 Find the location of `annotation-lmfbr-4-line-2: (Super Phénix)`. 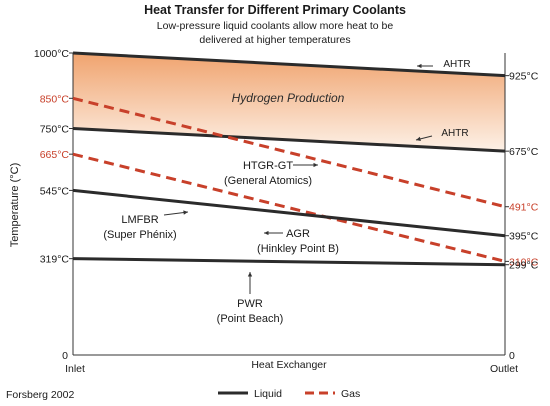

annotation-lmfbr-4-line-2: (Super Phénix) is located at coordinates (139, 235).